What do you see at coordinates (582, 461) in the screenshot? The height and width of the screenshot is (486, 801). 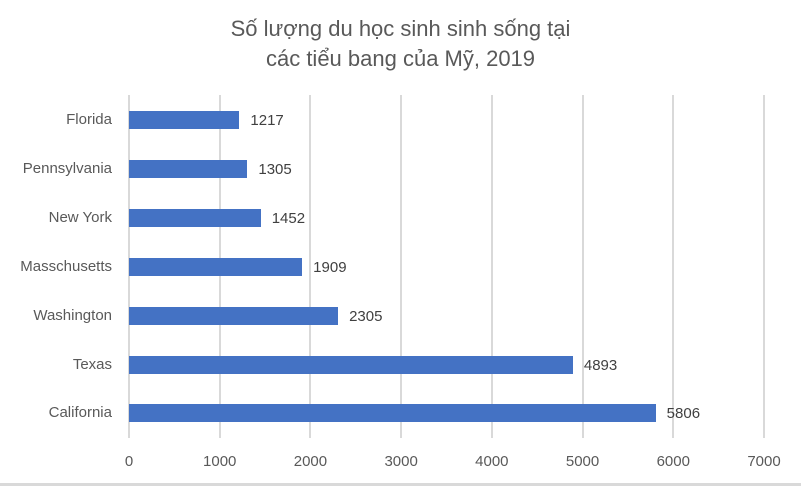 I see `x-tick-label: 5000` at bounding box center [582, 461].